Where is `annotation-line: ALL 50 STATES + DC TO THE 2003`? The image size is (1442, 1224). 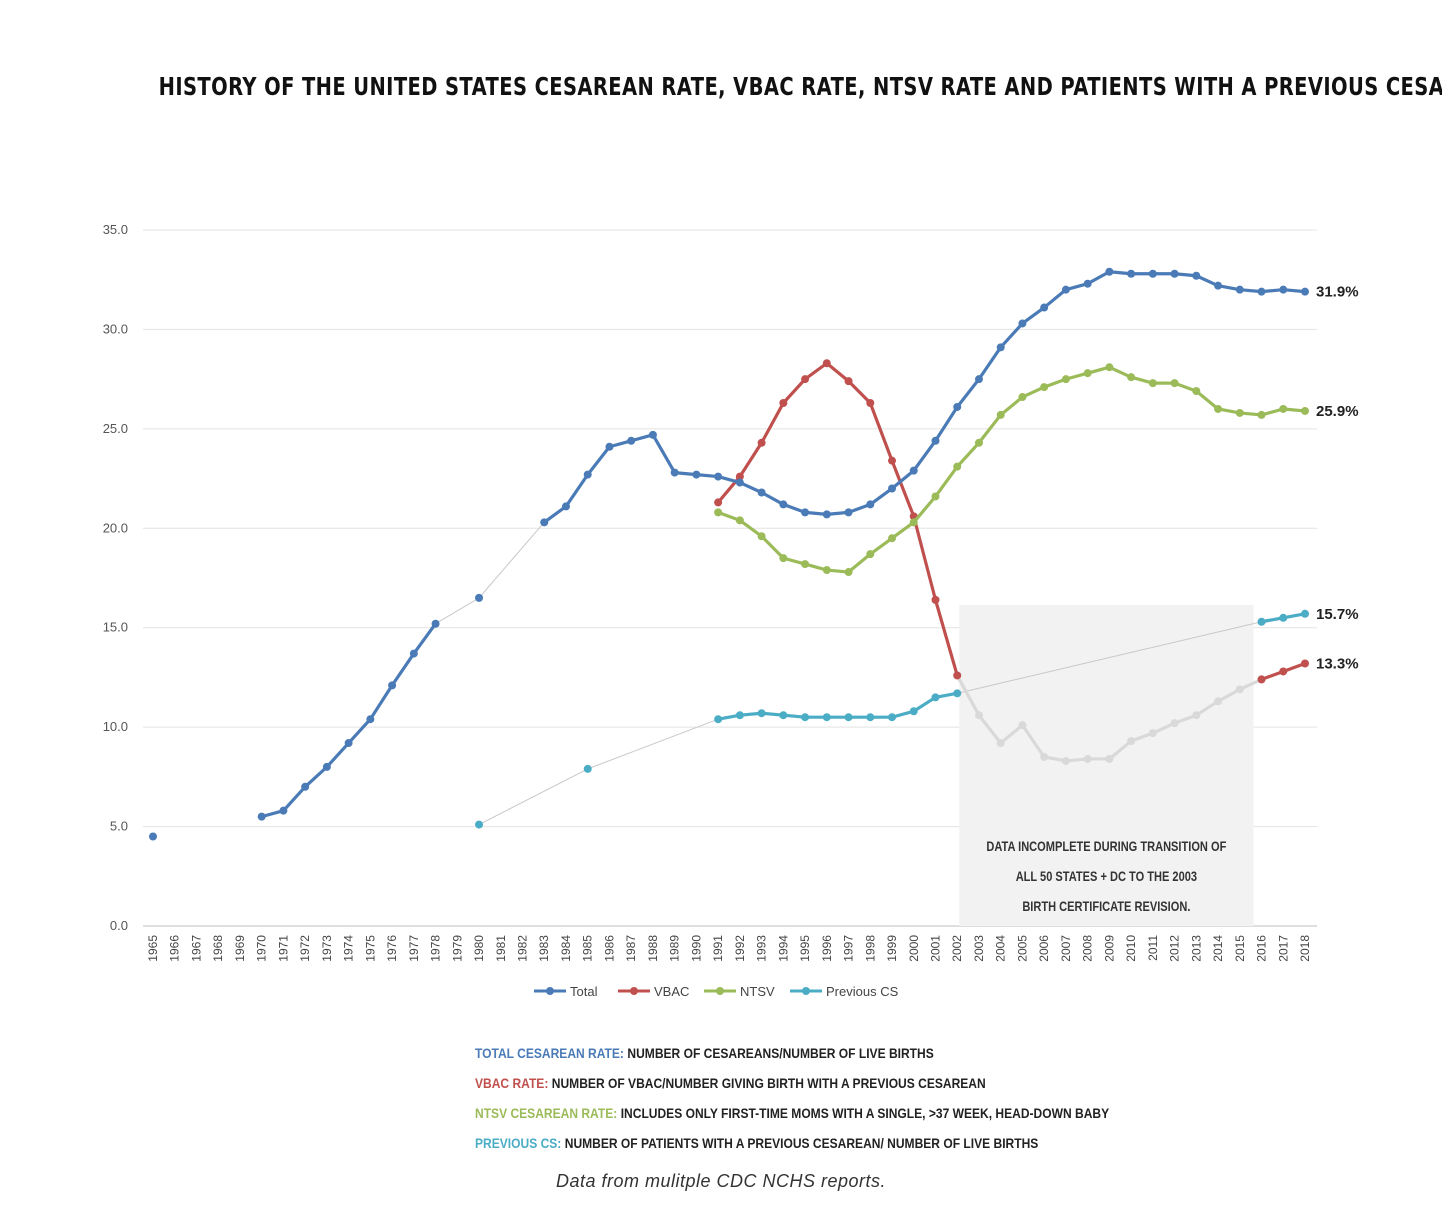
annotation-line: ALL 50 STATES + DC TO THE 2003 is located at coordinates (1106, 876).